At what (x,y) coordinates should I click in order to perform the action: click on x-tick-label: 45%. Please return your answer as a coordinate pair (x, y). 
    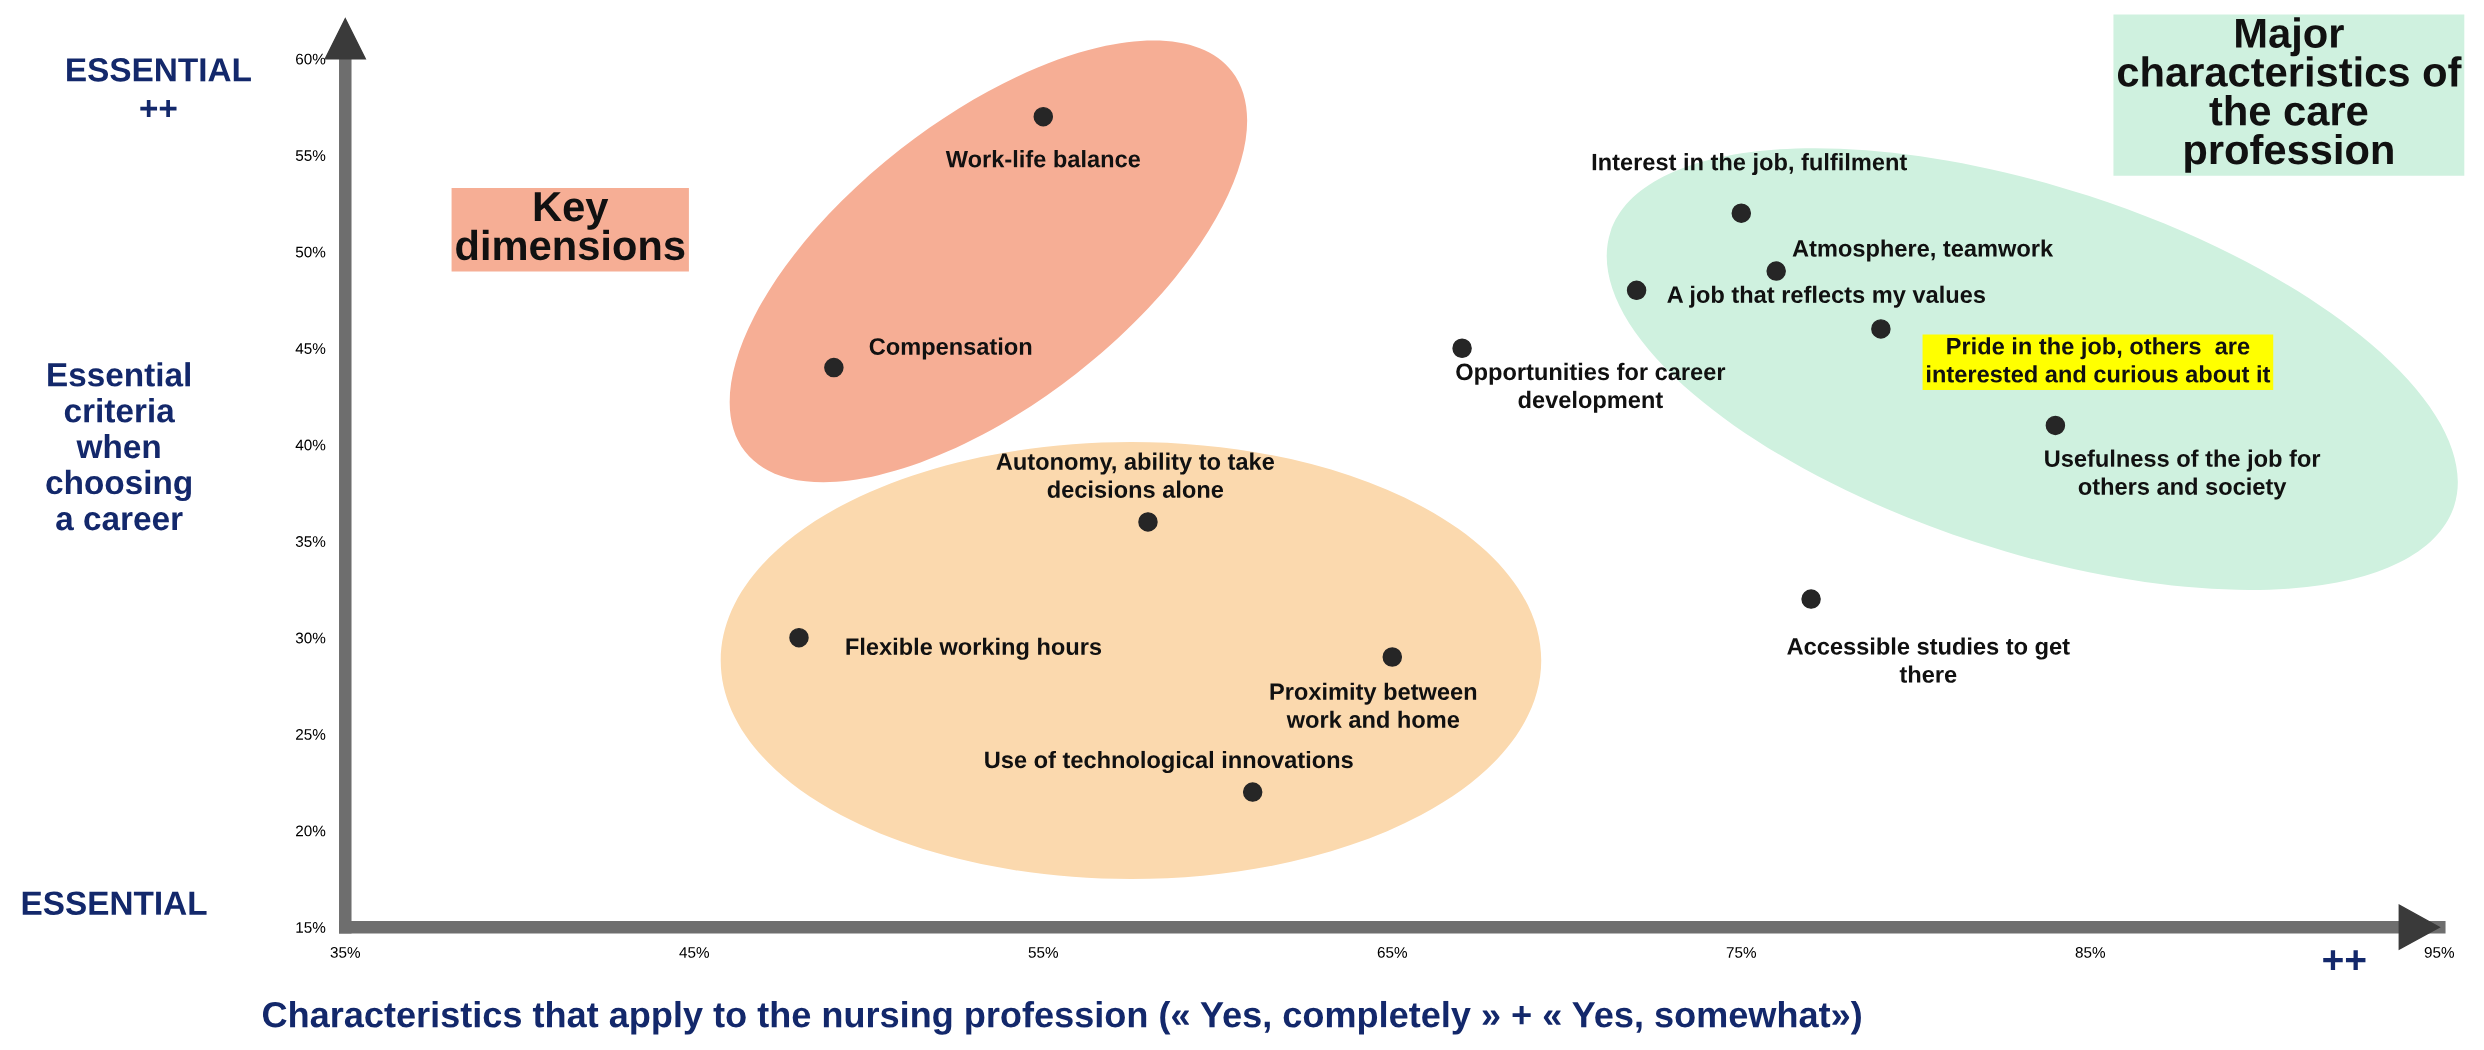
    Looking at the image, I should click on (694, 952).